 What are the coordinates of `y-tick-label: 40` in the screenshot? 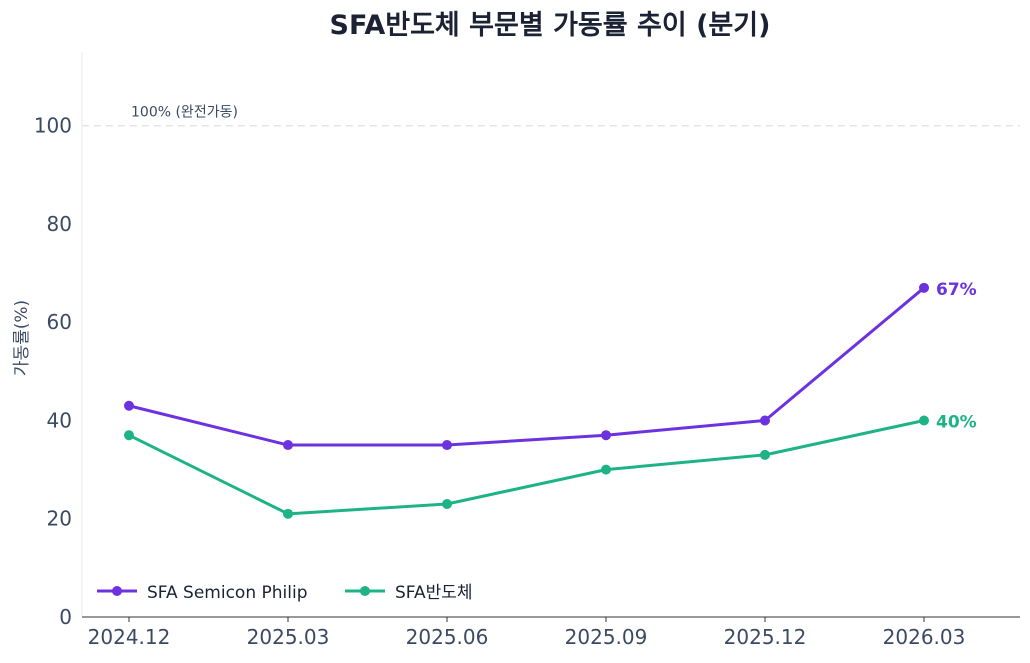 It's located at (59, 420).